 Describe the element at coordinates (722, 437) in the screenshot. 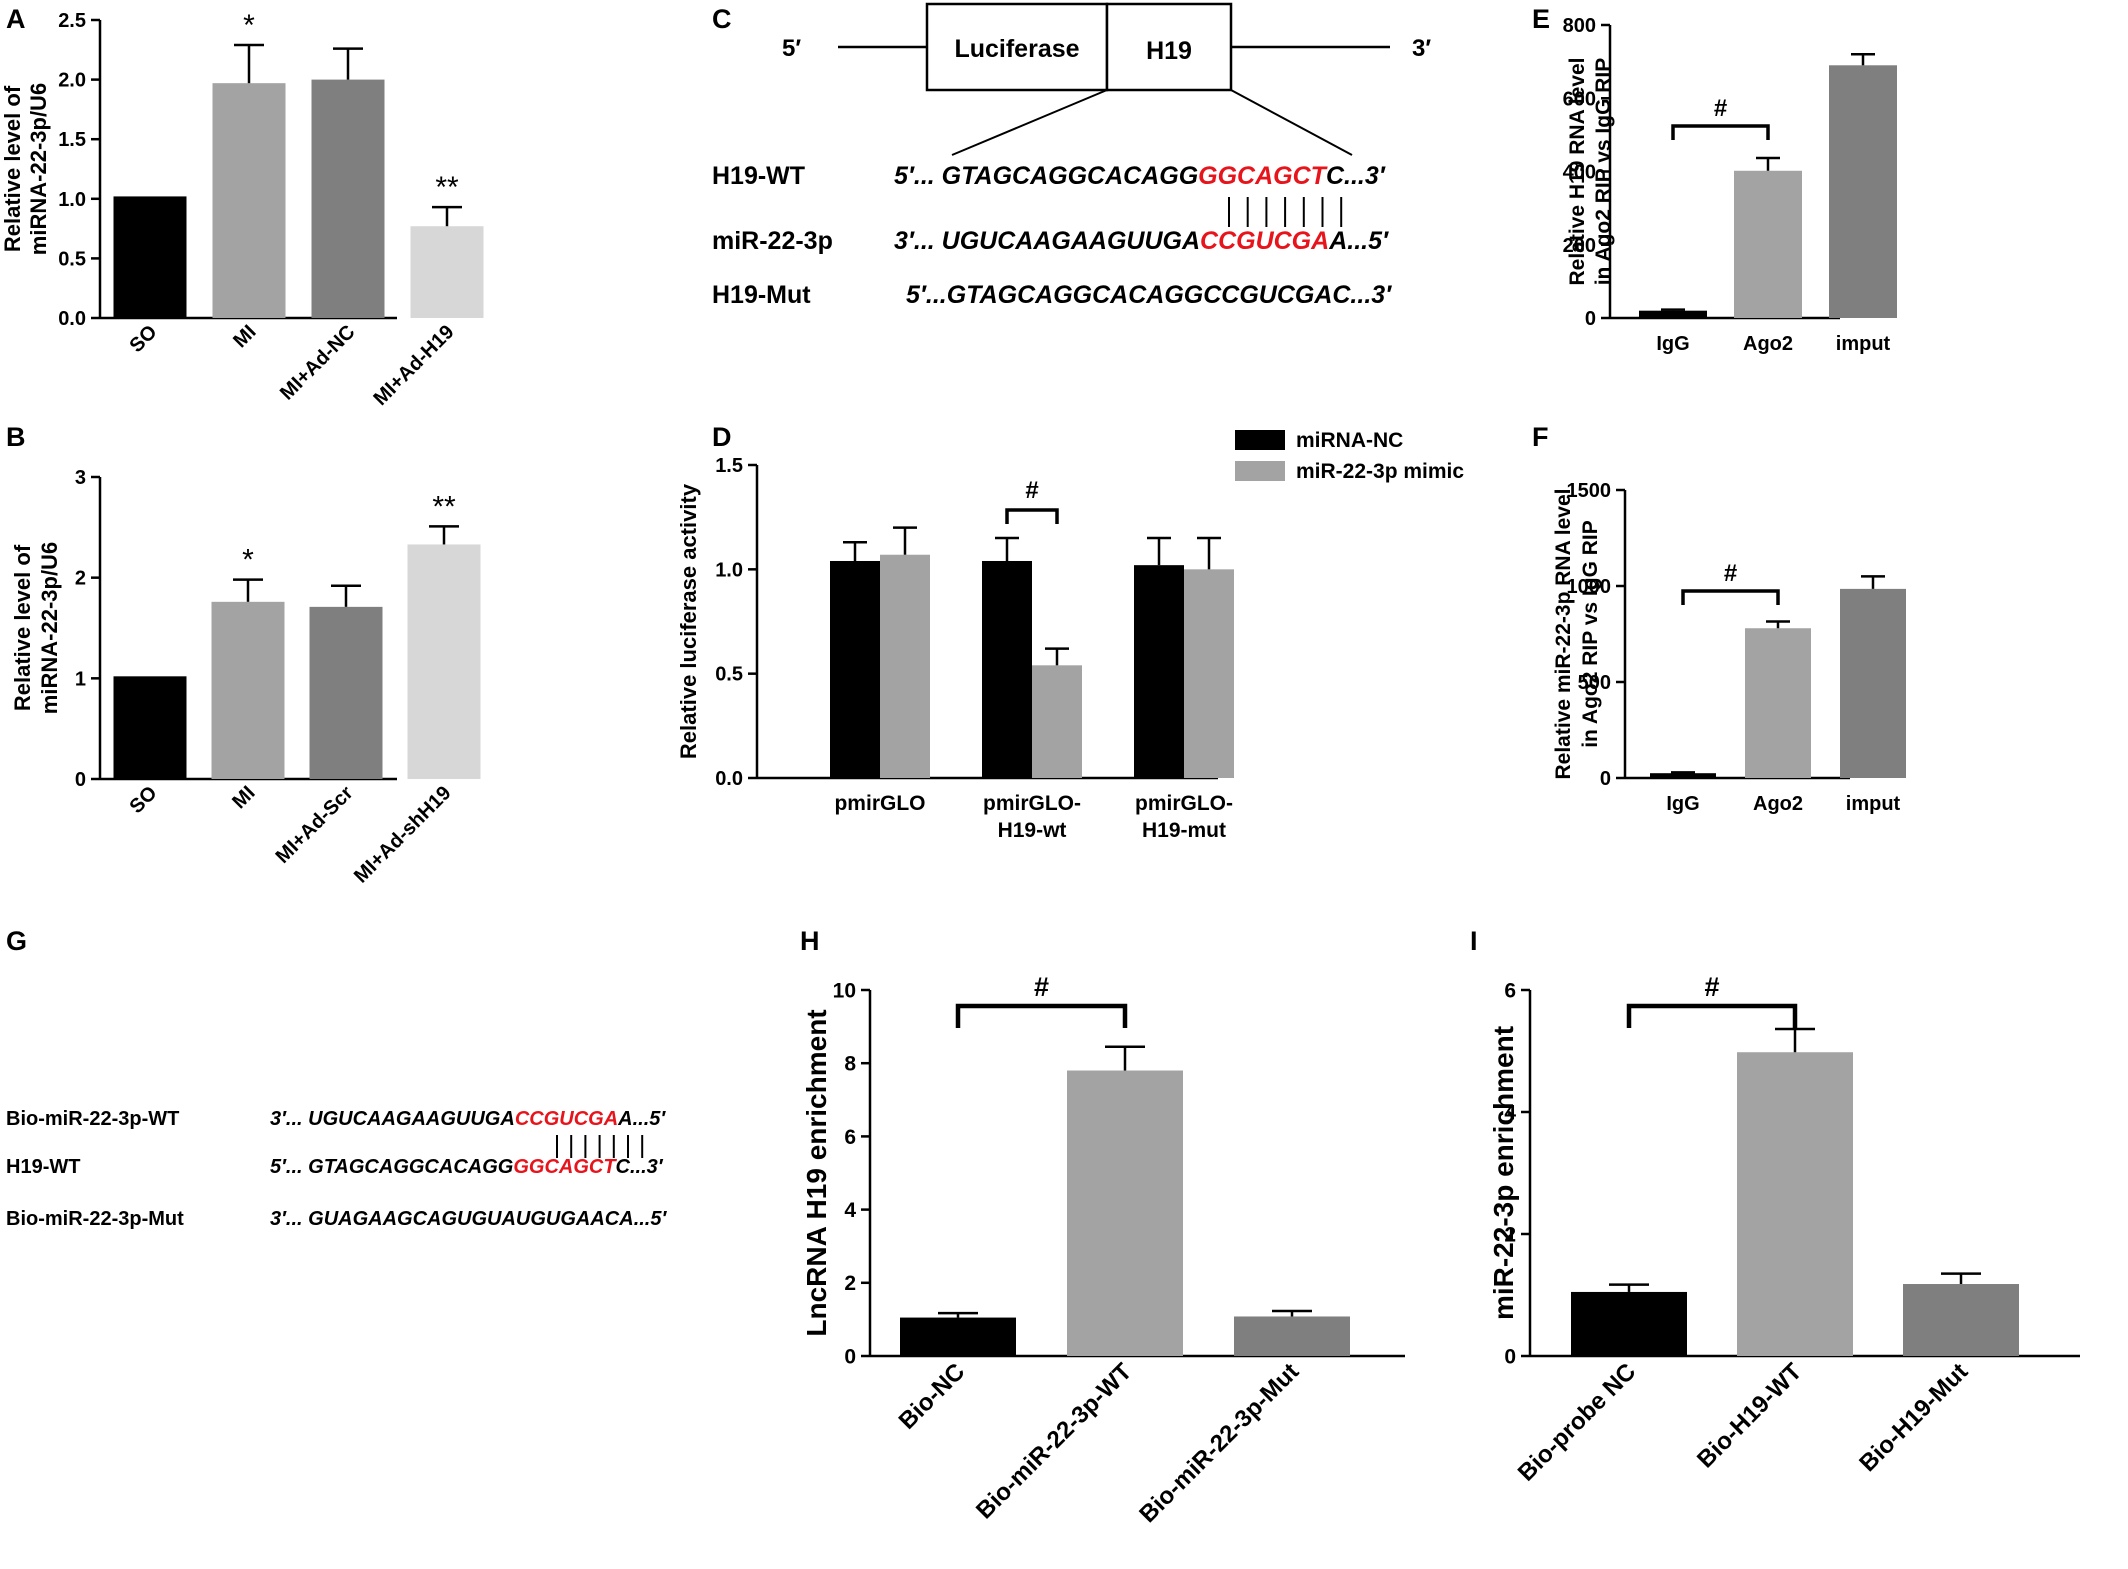

I see `panel-letter-d: D` at that location.